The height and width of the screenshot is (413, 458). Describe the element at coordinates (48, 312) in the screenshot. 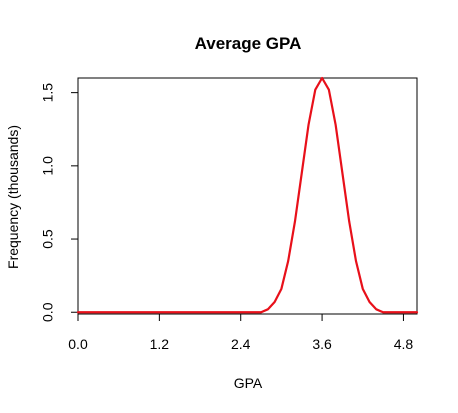

I see `y-tick-label: 0.0` at that location.